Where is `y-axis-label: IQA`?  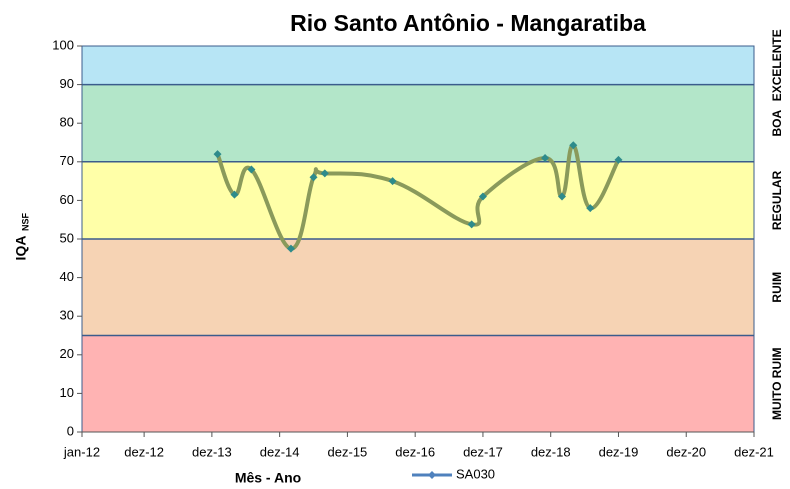
y-axis-label: IQA is located at coordinates (21, 248).